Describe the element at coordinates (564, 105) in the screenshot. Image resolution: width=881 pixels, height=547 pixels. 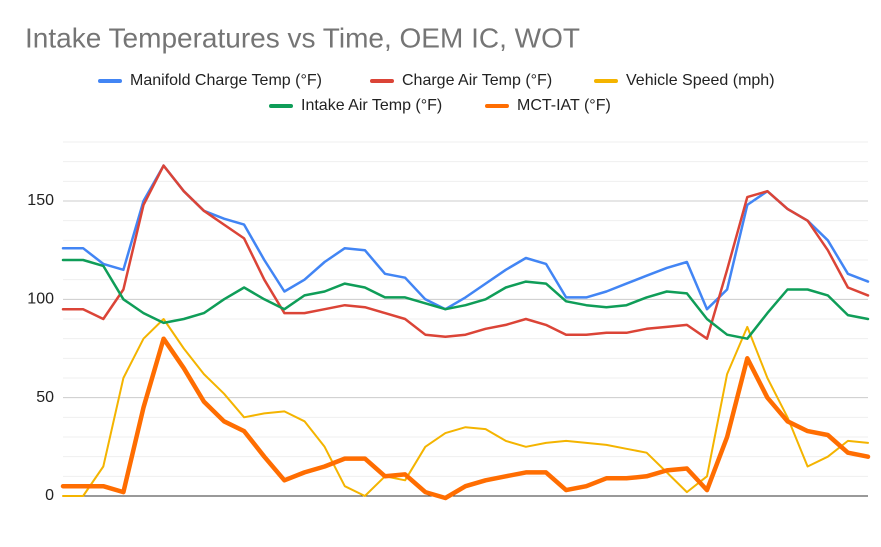
I see `legend-label: MCT-IAT (°F)` at that location.